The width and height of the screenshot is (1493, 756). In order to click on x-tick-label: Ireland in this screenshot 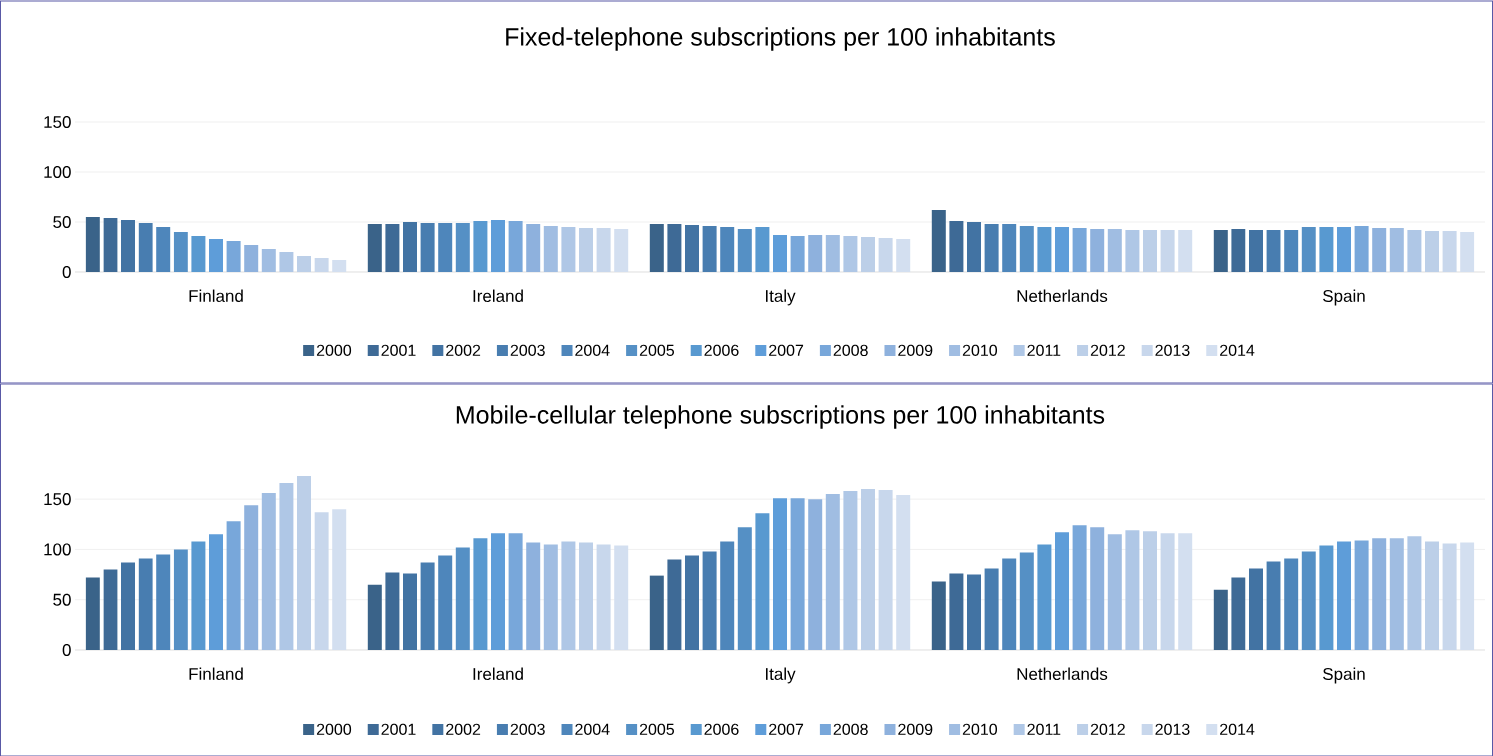, I will do `click(498, 296)`.